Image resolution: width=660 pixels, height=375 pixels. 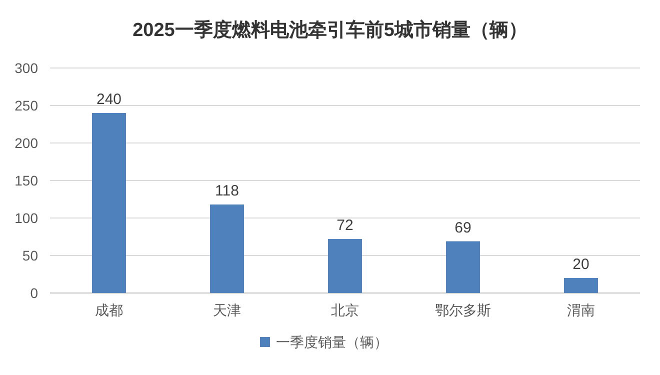 I want to click on chart-title: 2025一季度燃料电池牵引车前5城市销量（辆）, so click(x=330, y=30).